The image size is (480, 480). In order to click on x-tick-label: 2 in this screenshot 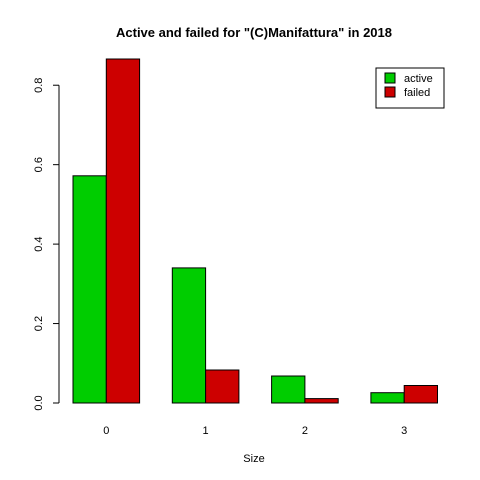, I will do `click(305, 431)`.